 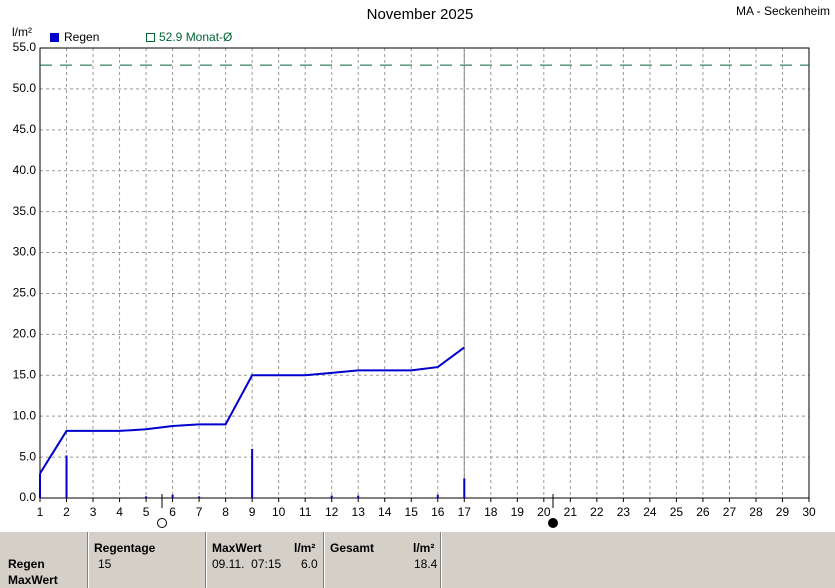 I want to click on date: 09.11. 07:15, so click(x=247, y=564).